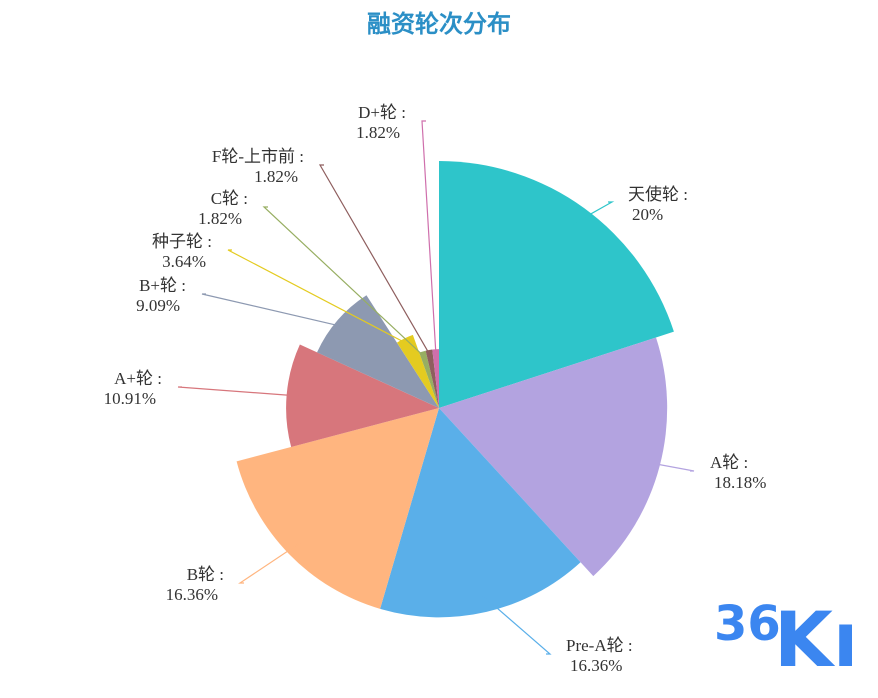  I want to click on slice-value-label: 3.64%, so click(184, 261).